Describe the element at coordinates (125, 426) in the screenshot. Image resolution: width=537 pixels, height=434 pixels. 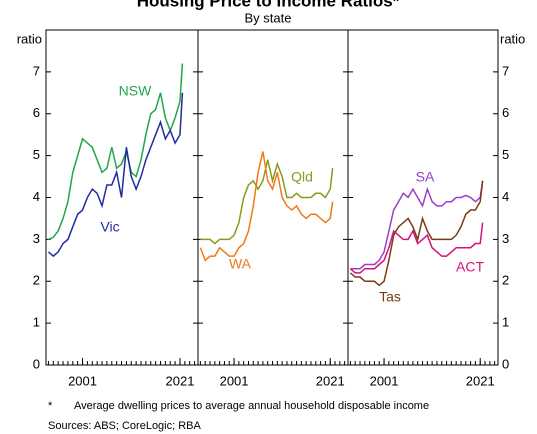
I see `sources: Sources: ABS; CoreLogic; RBA` at that location.